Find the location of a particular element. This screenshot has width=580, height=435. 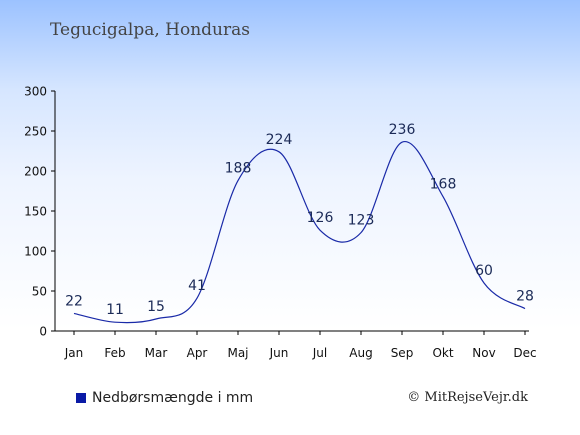

data-label: 236 is located at coordinates (402, 130).